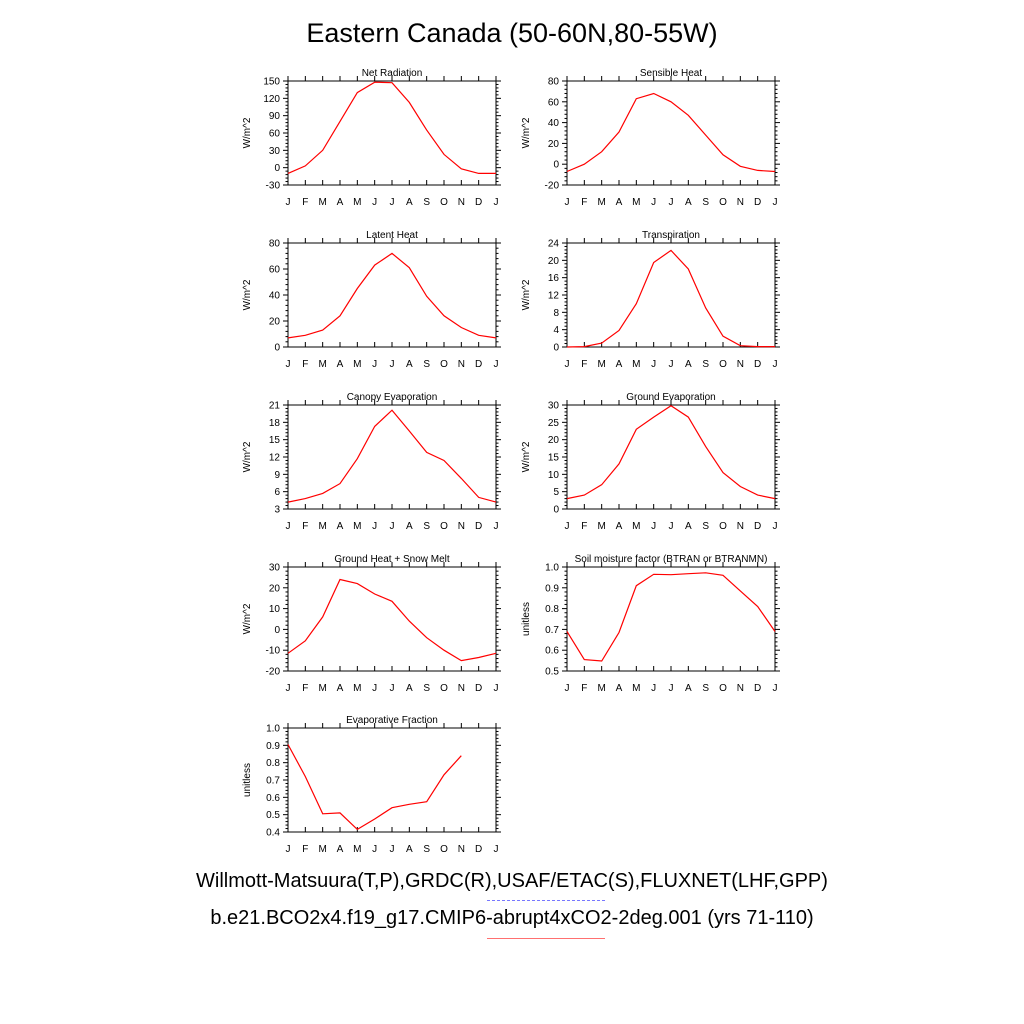  Describe the element at coordinates (556, 313) in the screenshot. I see `y-tick-label: 8` at that location.